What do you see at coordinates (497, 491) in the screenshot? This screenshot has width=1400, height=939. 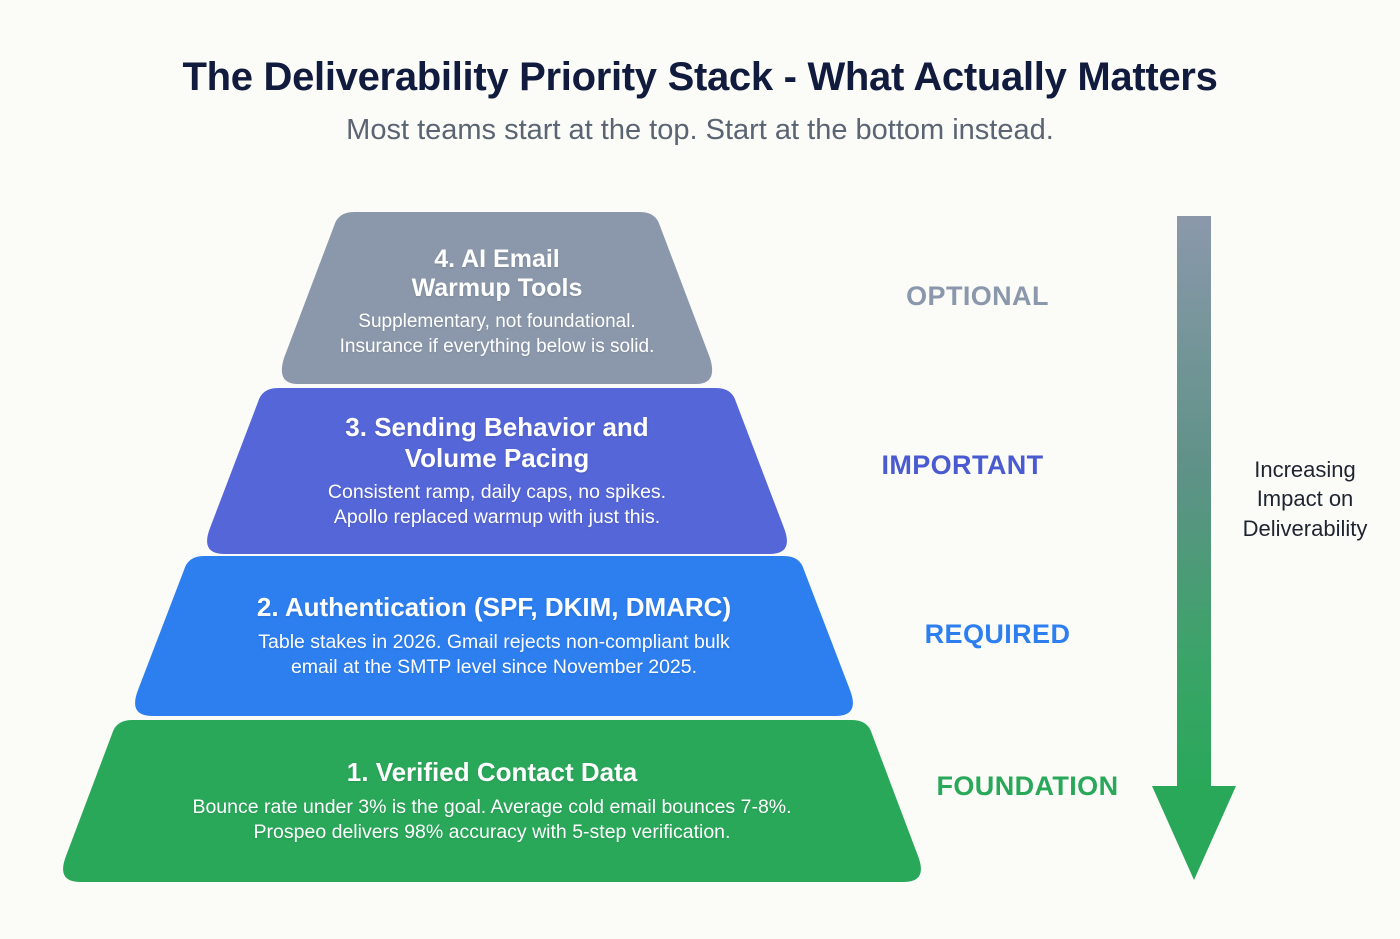 I see `tier-3-desc-line-1: Consistent ramp, daily caps, no spikes.` at bounding box center [497, 491].